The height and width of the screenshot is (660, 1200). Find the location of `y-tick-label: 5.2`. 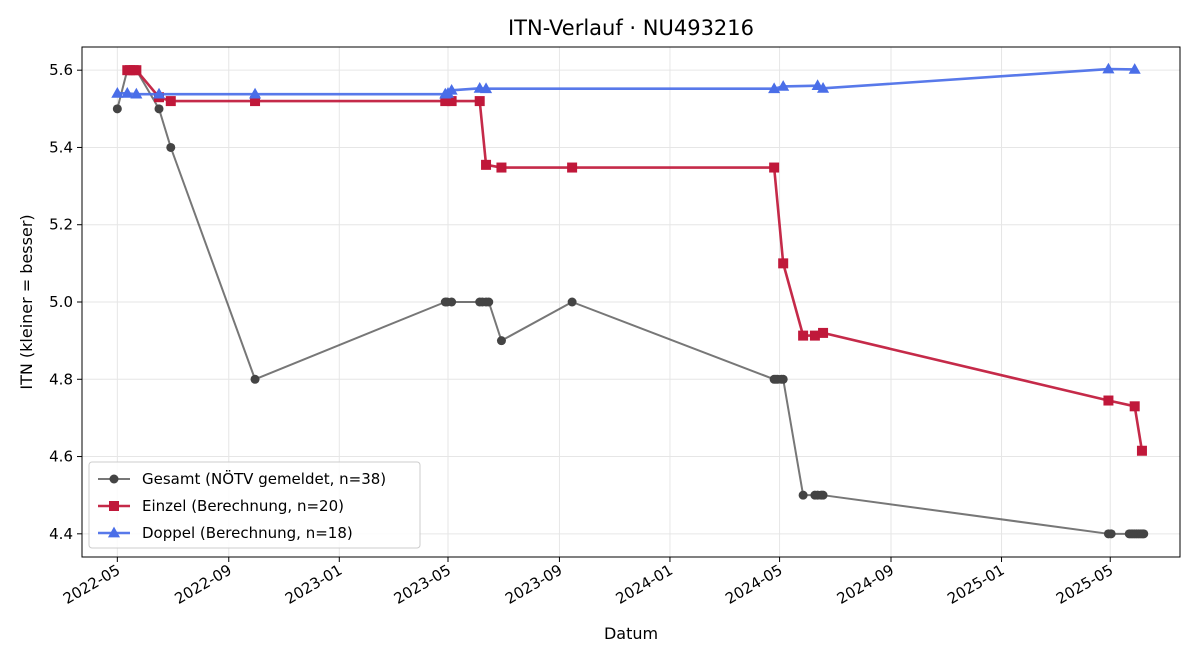

y-tick-label: 5.2 is located at coordinates (61, 225).